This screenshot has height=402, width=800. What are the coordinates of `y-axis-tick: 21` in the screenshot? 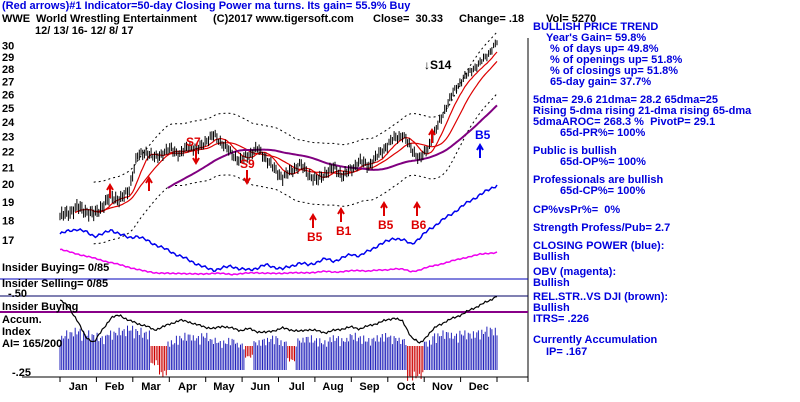 It's located at (8, 169).